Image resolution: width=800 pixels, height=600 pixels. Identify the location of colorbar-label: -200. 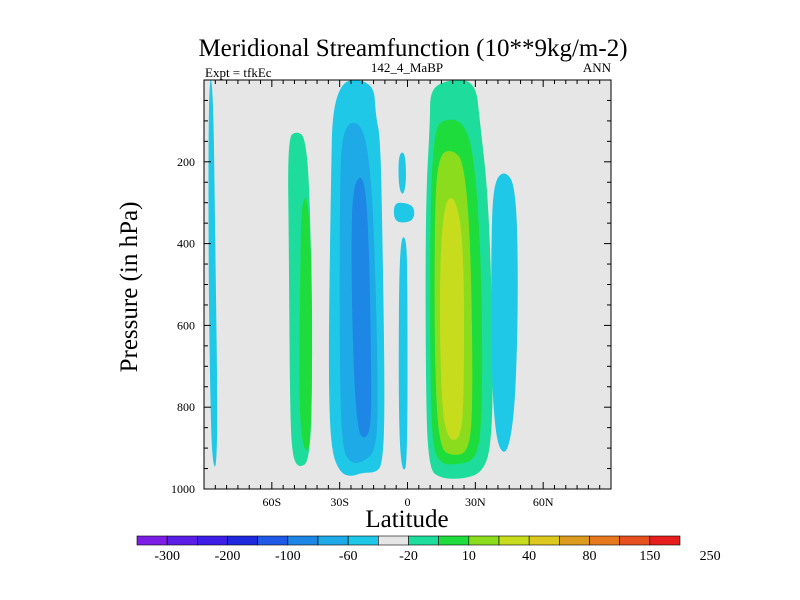
(228, 556).